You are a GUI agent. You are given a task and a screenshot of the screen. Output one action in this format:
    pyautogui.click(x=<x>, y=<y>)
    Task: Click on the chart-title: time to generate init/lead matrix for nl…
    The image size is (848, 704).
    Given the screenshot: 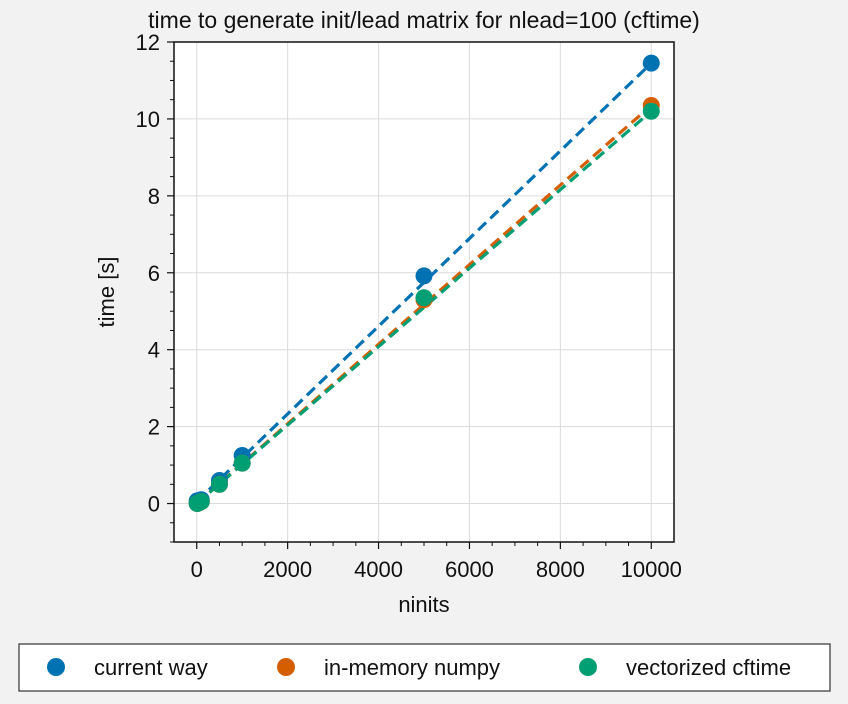 What is the action you would take?
    pyautogui.click(x=424, y=20)
    